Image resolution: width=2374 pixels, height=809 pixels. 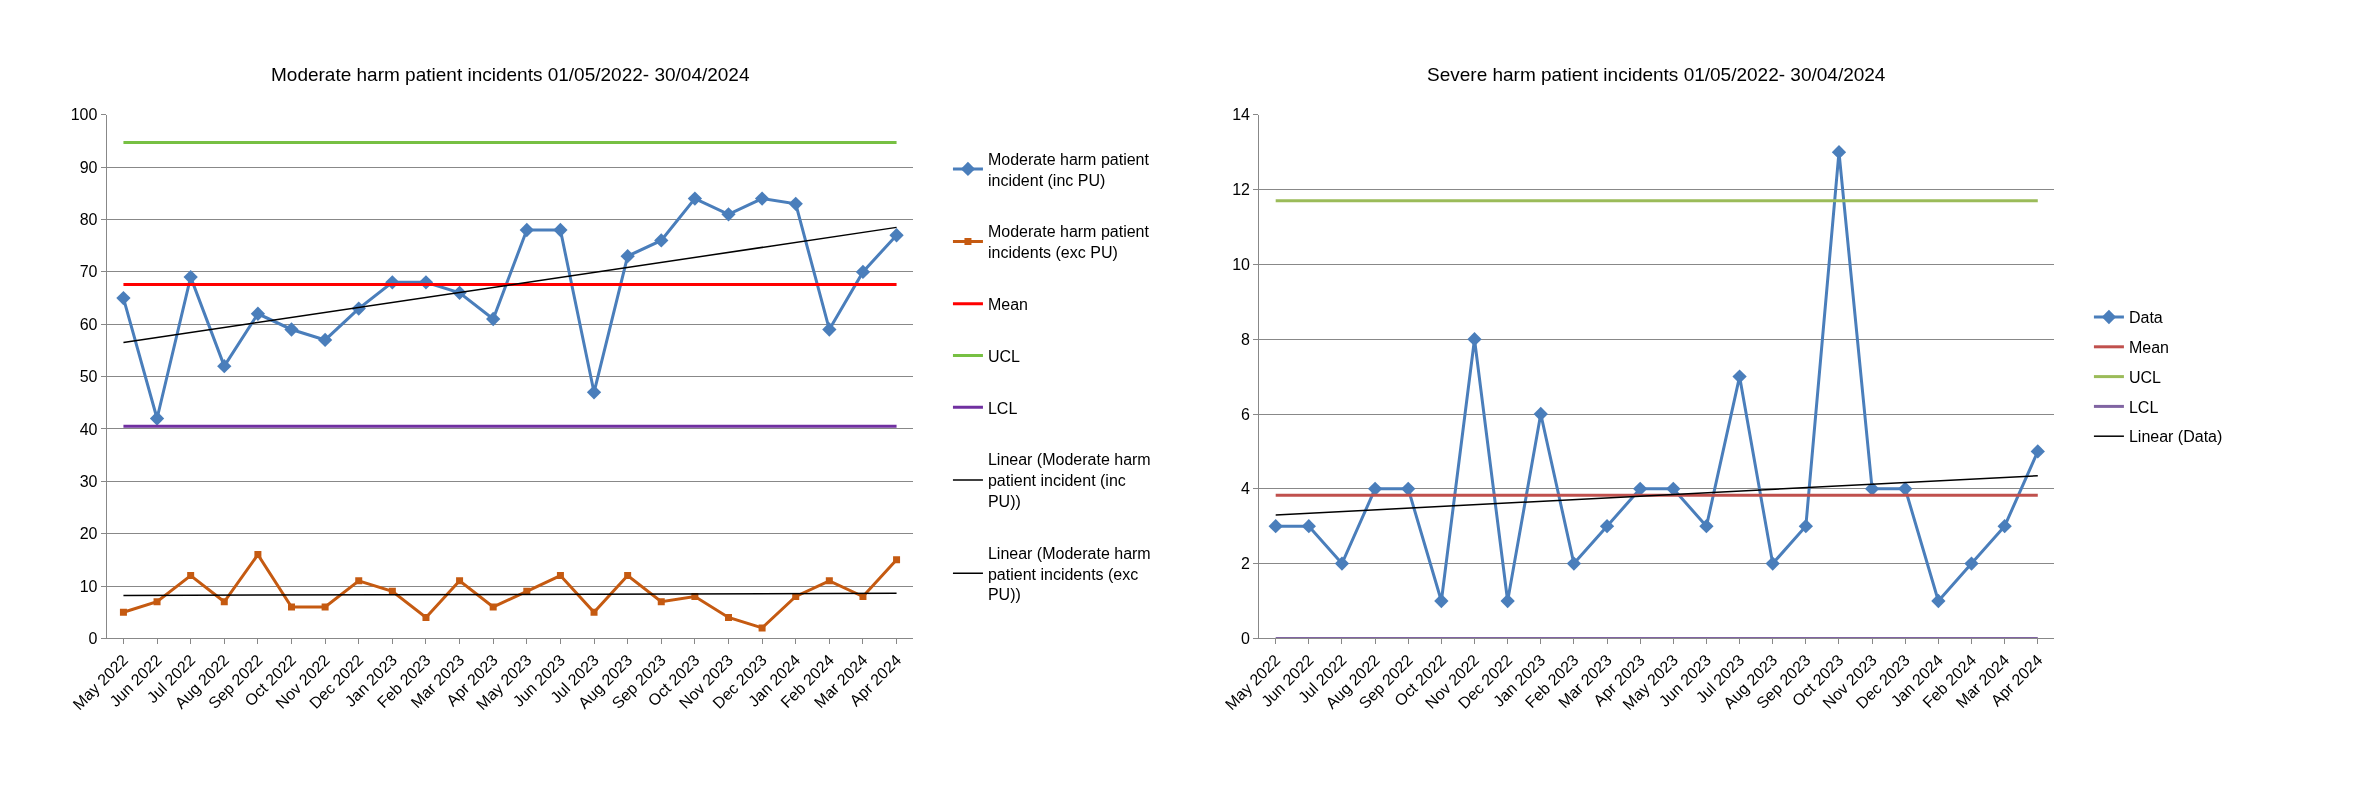 I want to click on y-tick-label: 90, so click(x=88, y=167).